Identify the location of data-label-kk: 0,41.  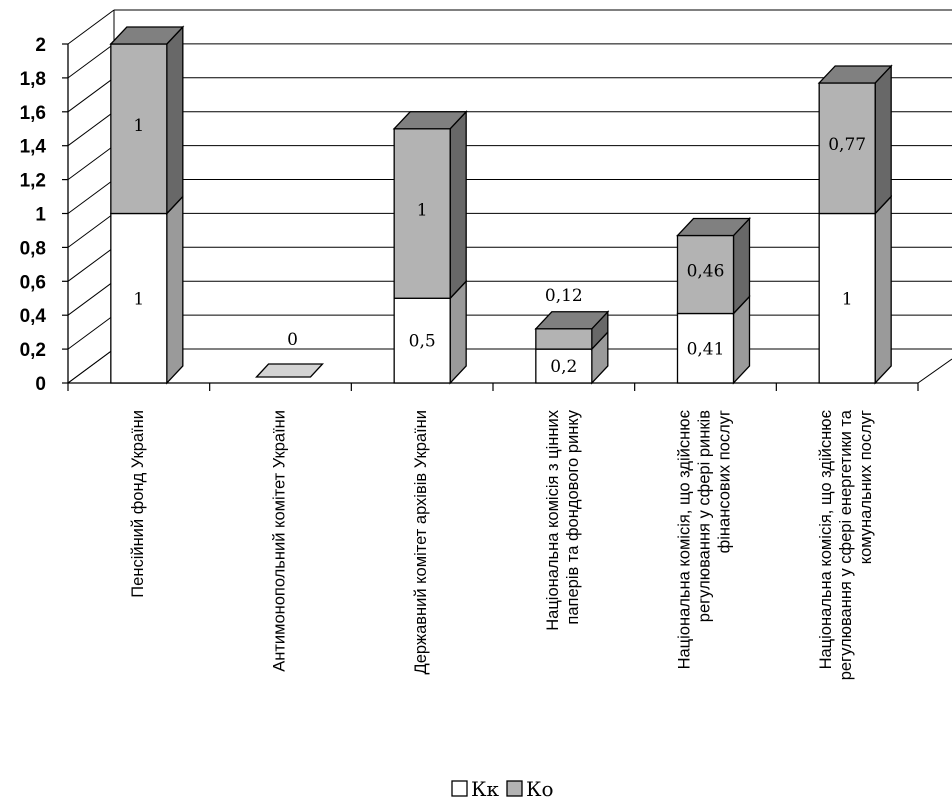
(706, 349).